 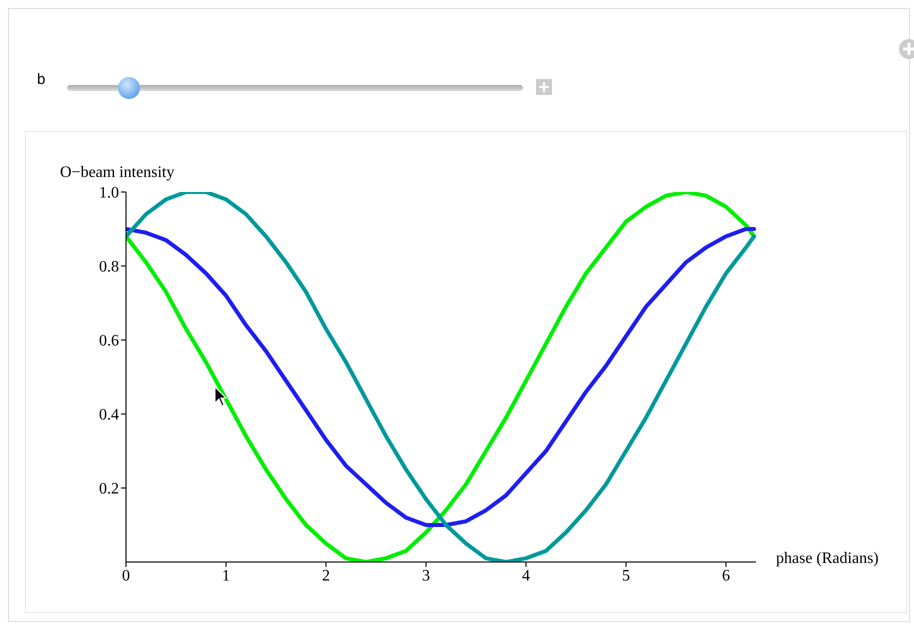 I want to click on x-tick-label: 4, so click(x=526, y=575).